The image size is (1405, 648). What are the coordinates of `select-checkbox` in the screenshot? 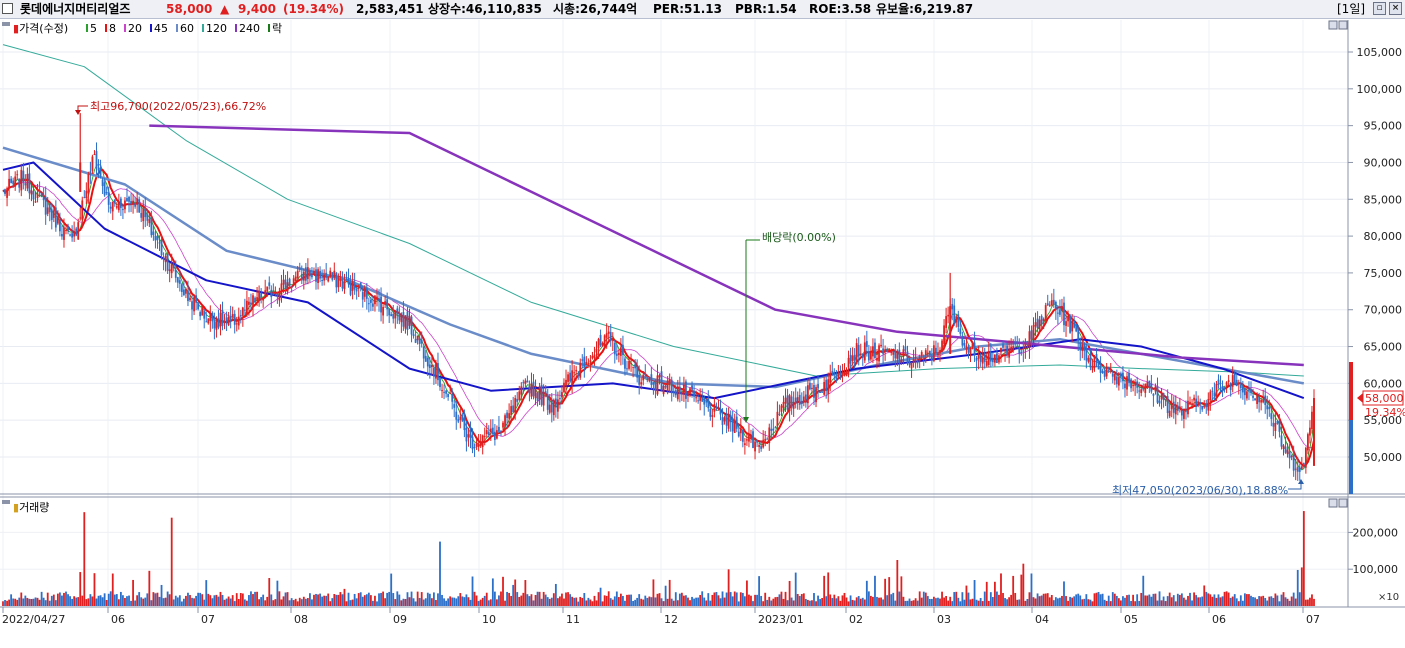 It's located at (7, 8).